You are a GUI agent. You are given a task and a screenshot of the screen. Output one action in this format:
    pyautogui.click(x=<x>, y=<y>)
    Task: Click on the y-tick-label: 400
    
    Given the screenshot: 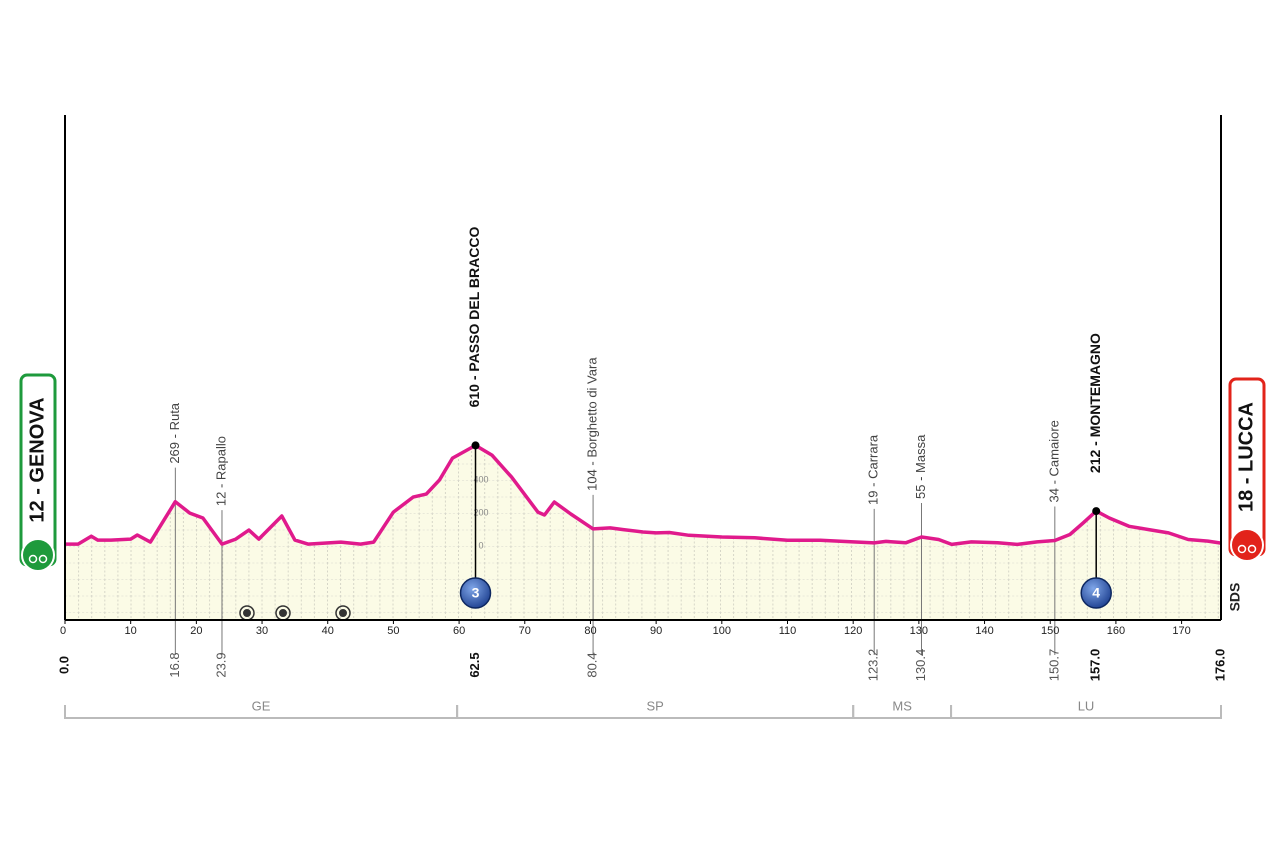 What is the action you would take?
    pyautogui.click(x=480, y=479)
    